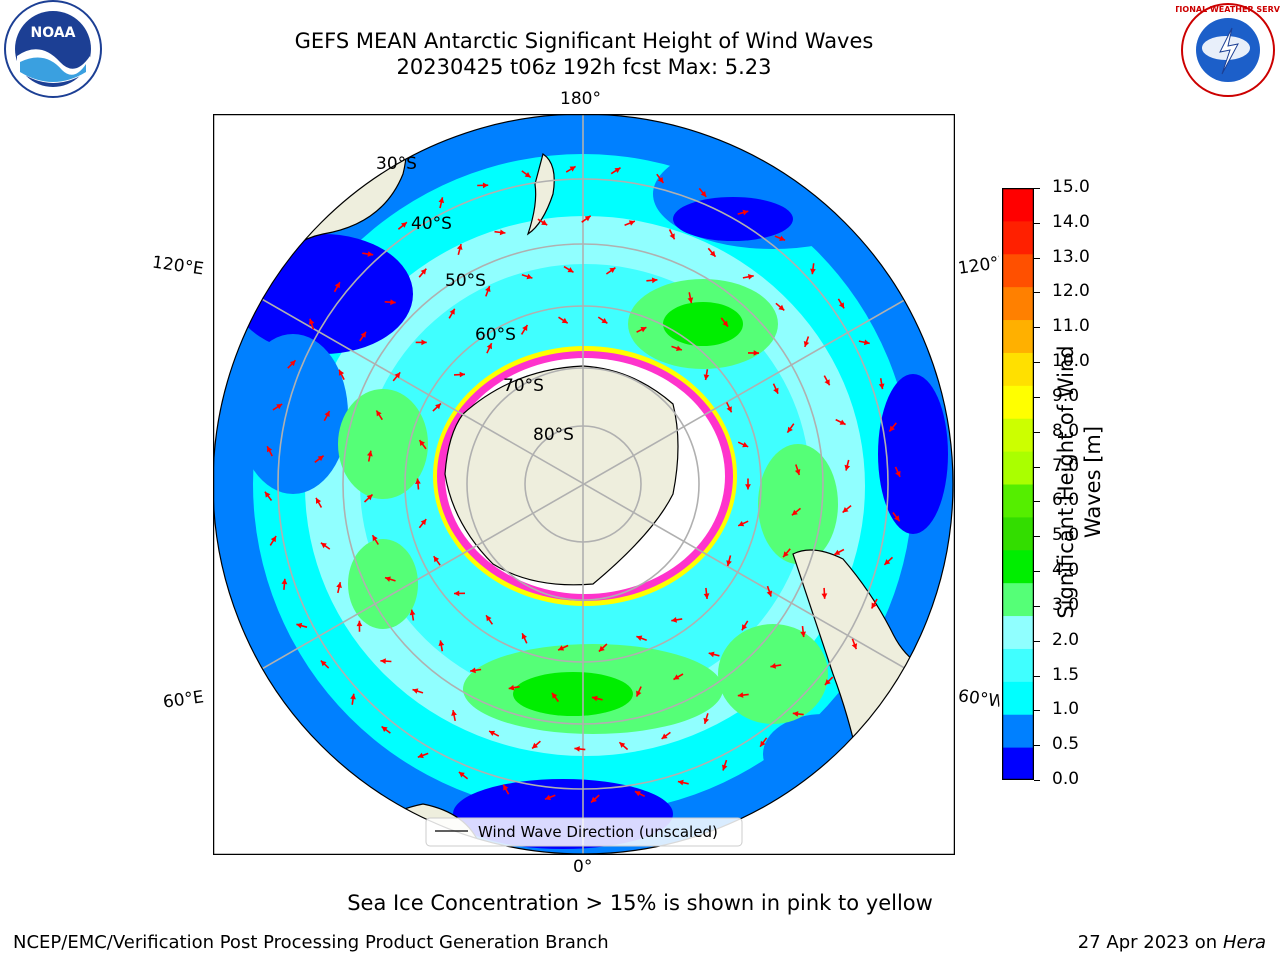  What do you see at coordinates (1244, 942) in the screenshot?
I see `footer-machine: Hera` at bounding box center [1244, 942].